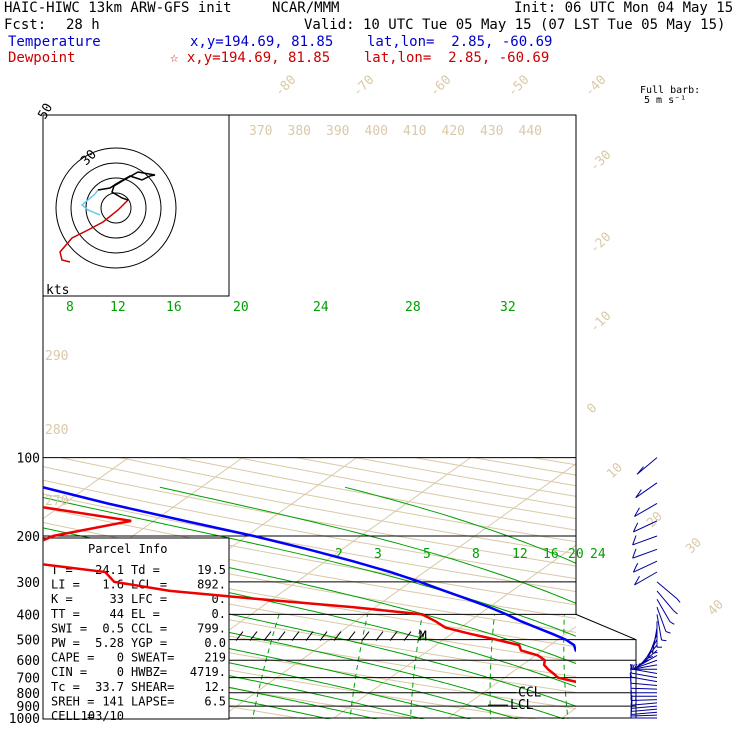 The height and width of the screenshot is (740, 740). I want to click on parcel-info-key: SREH =, so click(72, 701).